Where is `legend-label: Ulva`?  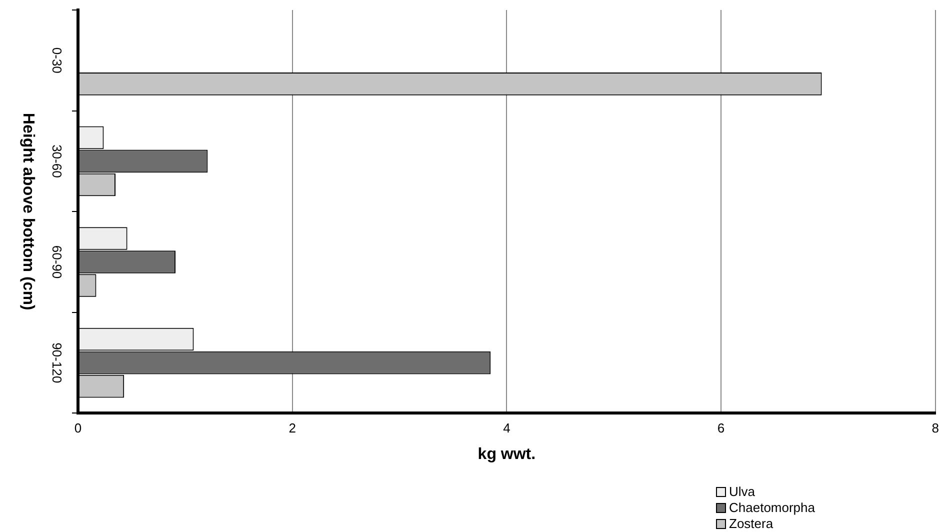
legend-label: Ulva is located at coordinates (742, 492).